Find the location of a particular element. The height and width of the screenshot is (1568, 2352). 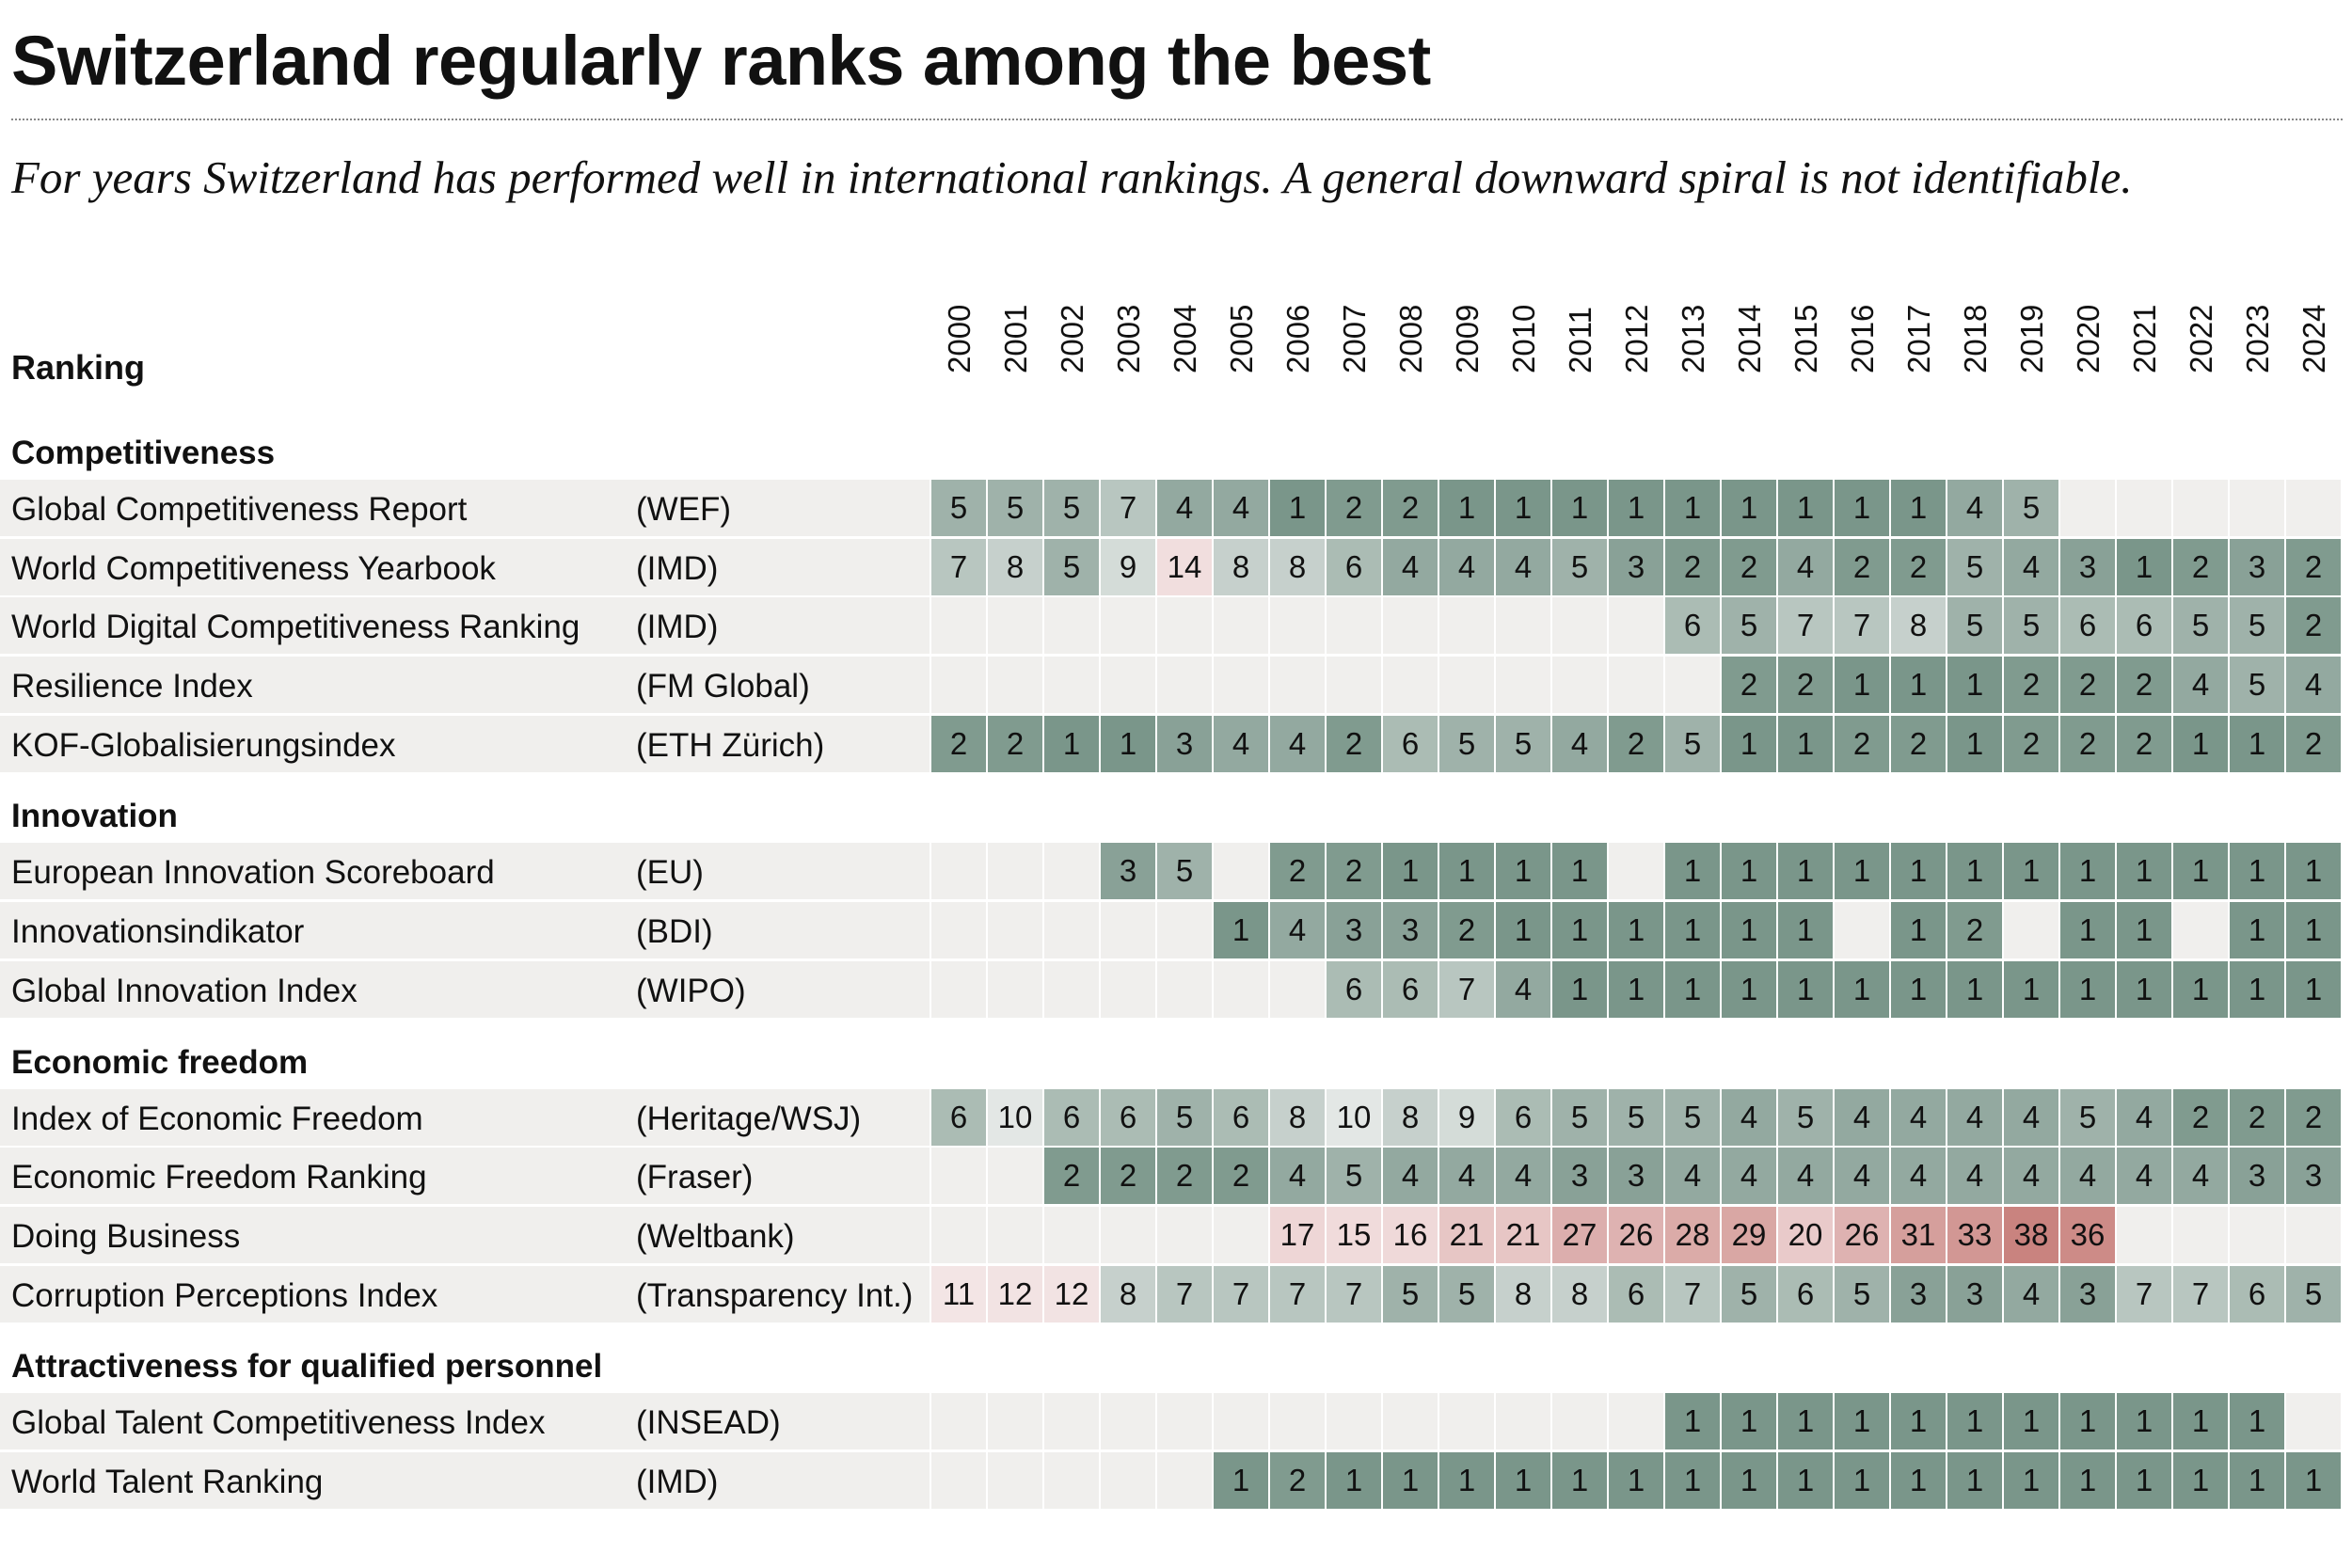

ranking-name: World Competitiveness Yearbook is located at coordinates (253, 568).